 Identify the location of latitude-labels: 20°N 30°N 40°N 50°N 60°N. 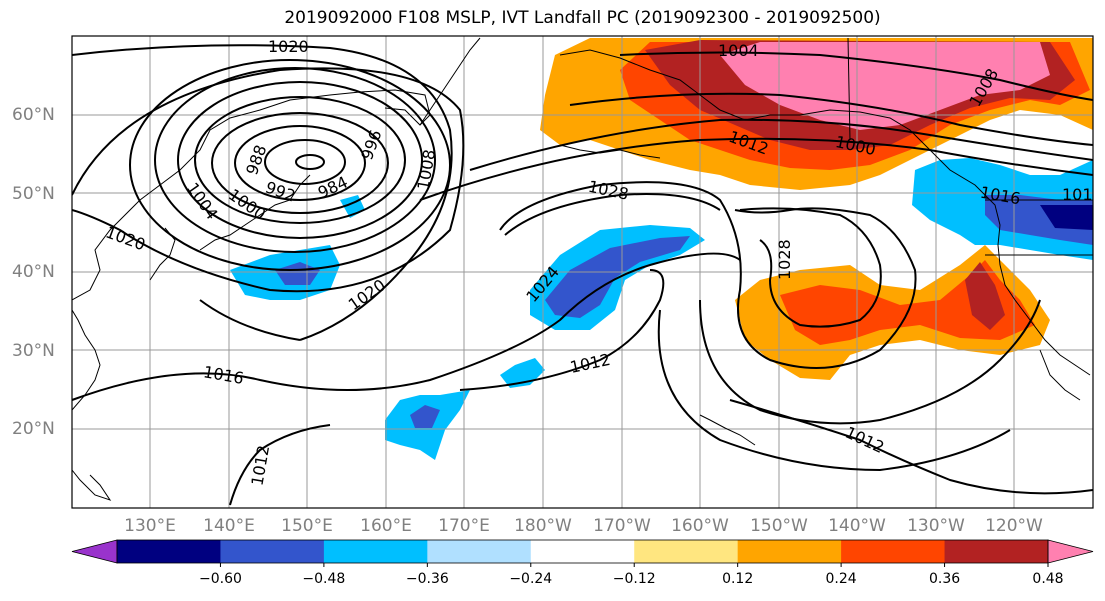
(33, 272).